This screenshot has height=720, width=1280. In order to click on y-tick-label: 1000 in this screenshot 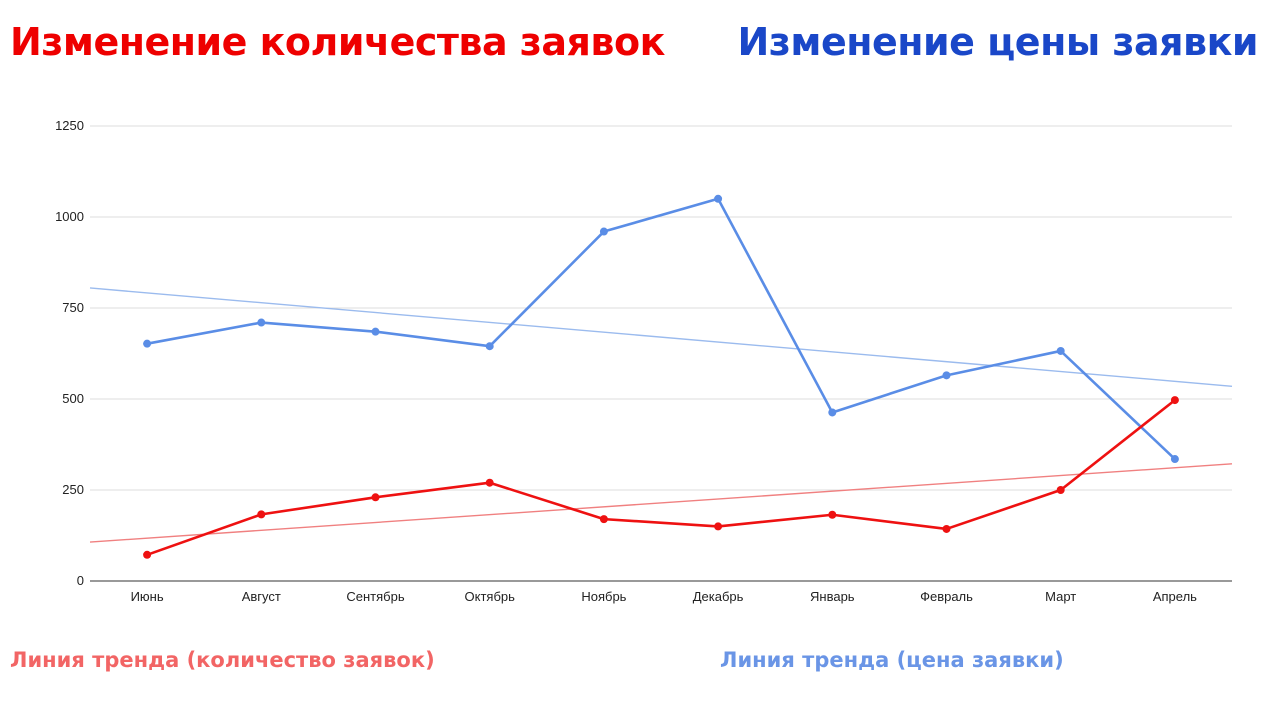, I will do `click(69, 216)`.